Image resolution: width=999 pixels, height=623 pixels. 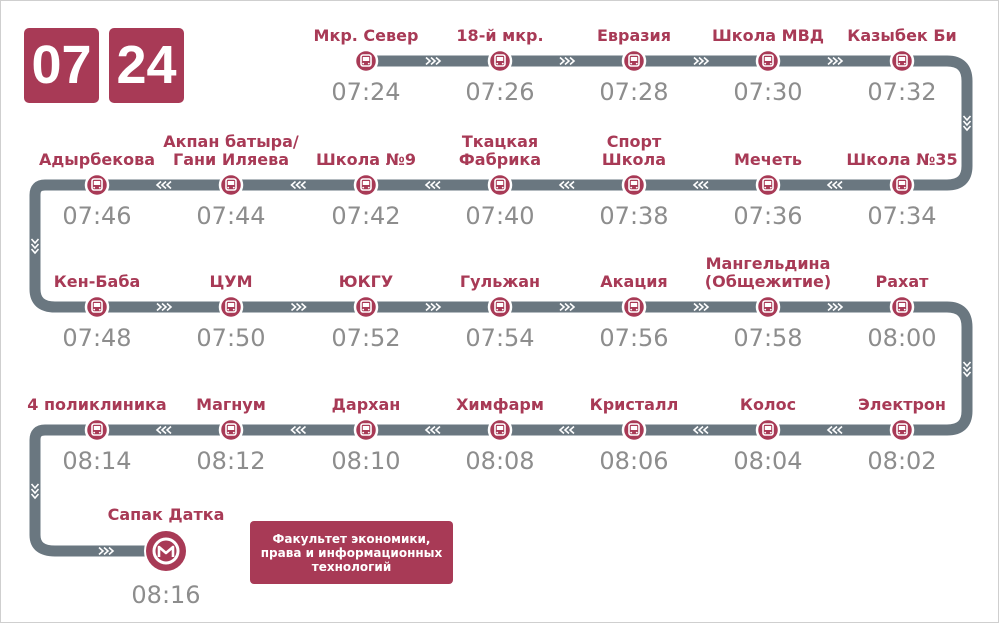 I want to click on stop-time: 07:28, so click(x=634, y=92).